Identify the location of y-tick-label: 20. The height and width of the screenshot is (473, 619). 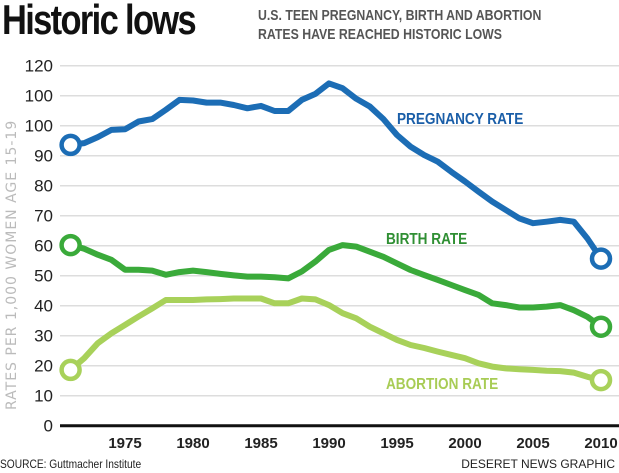
(43, 366).